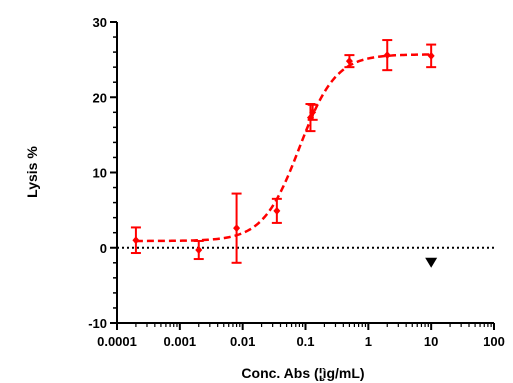 This screenshot has width=513, height=383. What do you see at coordinates (431, 341) in the screenshot?
I see `x-tick-label: 10` at bounding box center [431, 341].